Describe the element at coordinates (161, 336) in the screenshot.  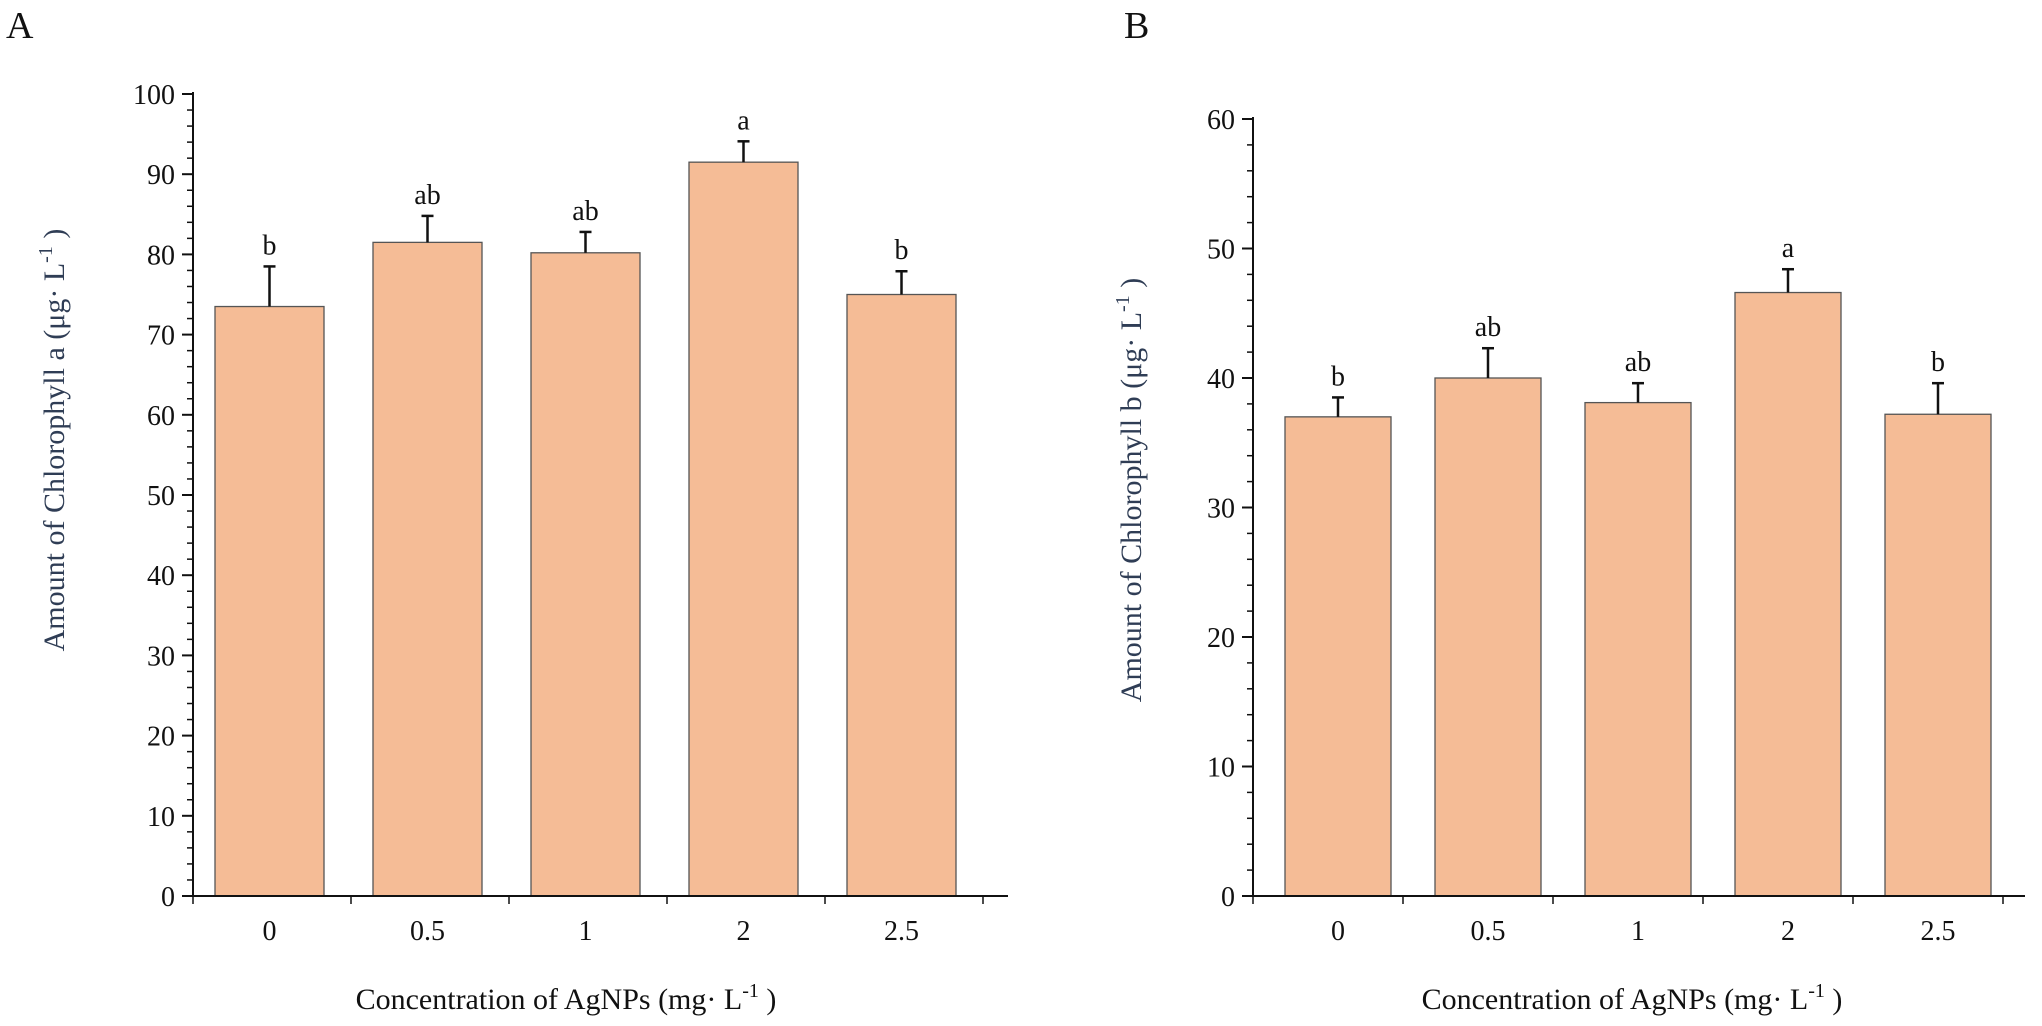
I see `y-tick-label-70: 70` at that location.